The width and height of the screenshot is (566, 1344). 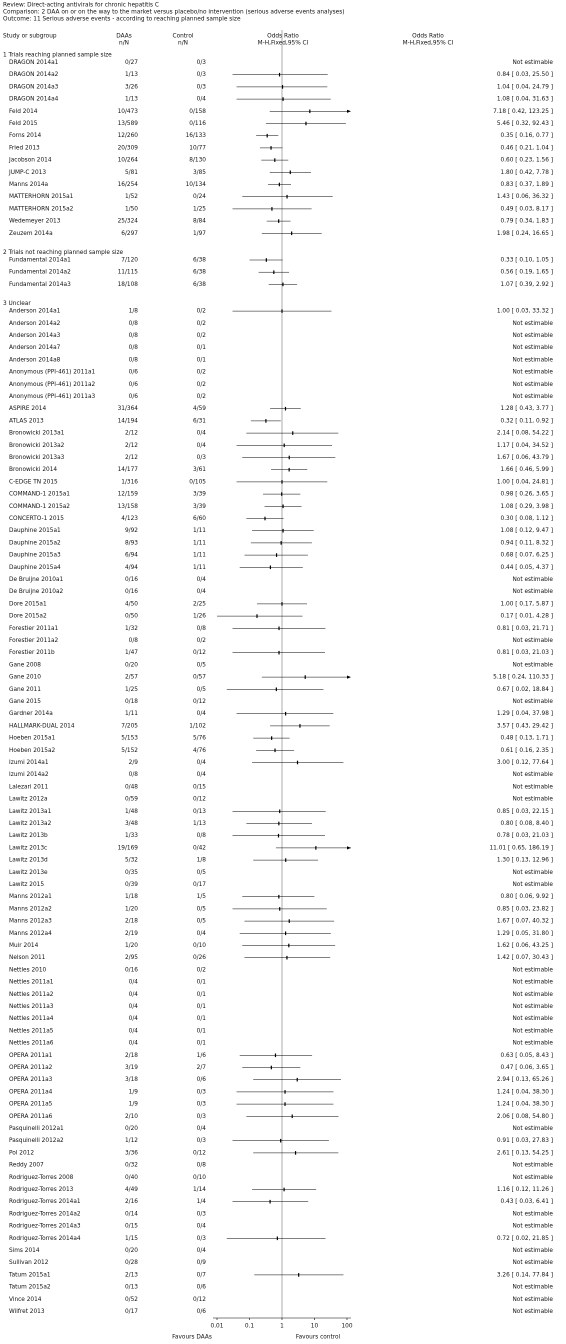 What do you see at coordinates (525, 1117) in the screenshot?
I see `result-label: 2.06 [ 0.08, 54.80 ]` at bounding box center [525, 1117].